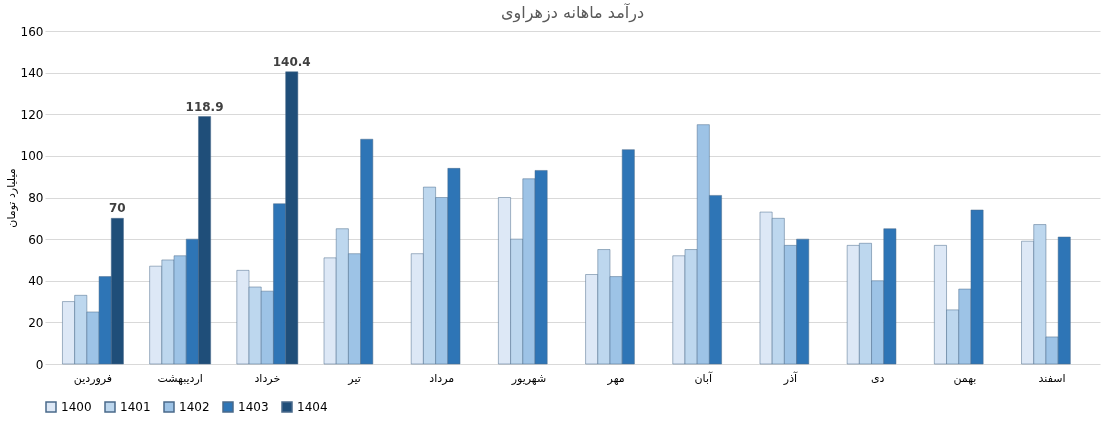 This screenshot has width=1113, height=427. Describe the element at coordinates (1052, 378) in the screenshot. I see `x-tick-label: اسفند` at that location.